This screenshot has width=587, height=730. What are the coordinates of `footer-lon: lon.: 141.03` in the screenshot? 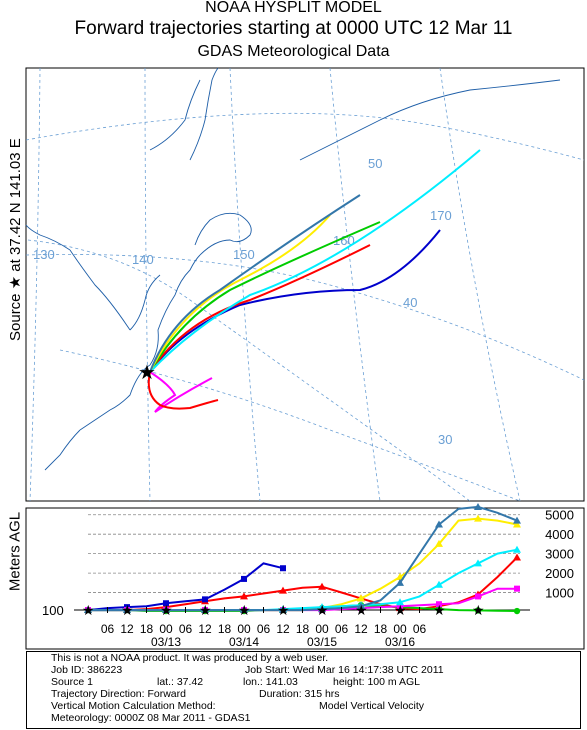 It's located at (270, 682).